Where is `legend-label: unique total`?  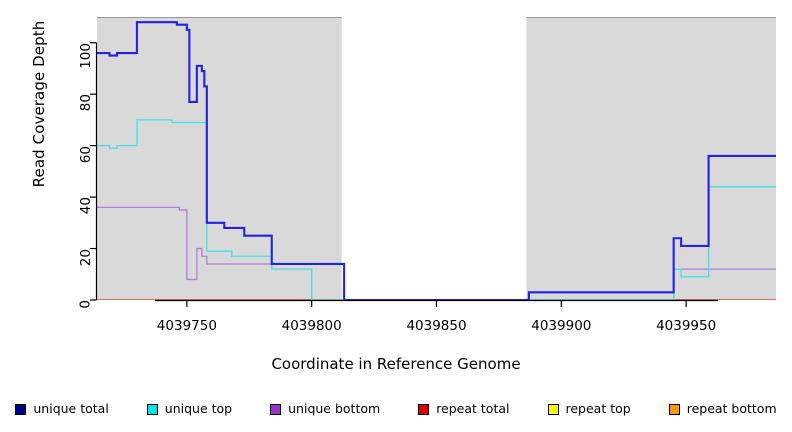
legend-label: unique total is located at coordinates (71, 408).